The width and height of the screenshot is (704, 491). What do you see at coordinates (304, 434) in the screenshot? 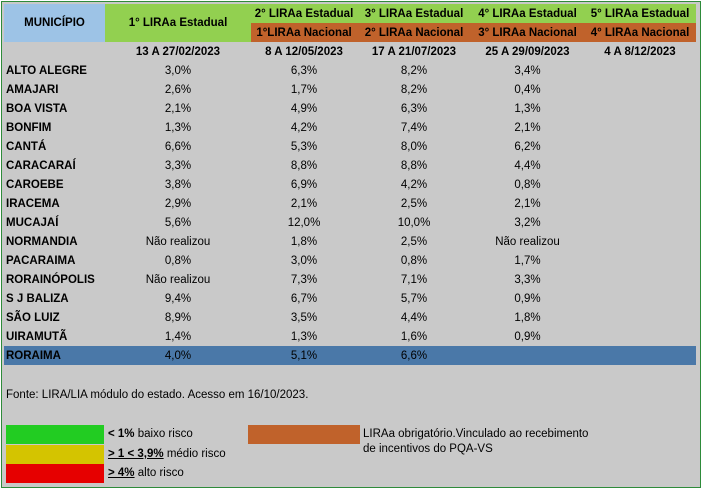
I see `legend-obrigatorio-swatch` at bounding box center [304, 434].